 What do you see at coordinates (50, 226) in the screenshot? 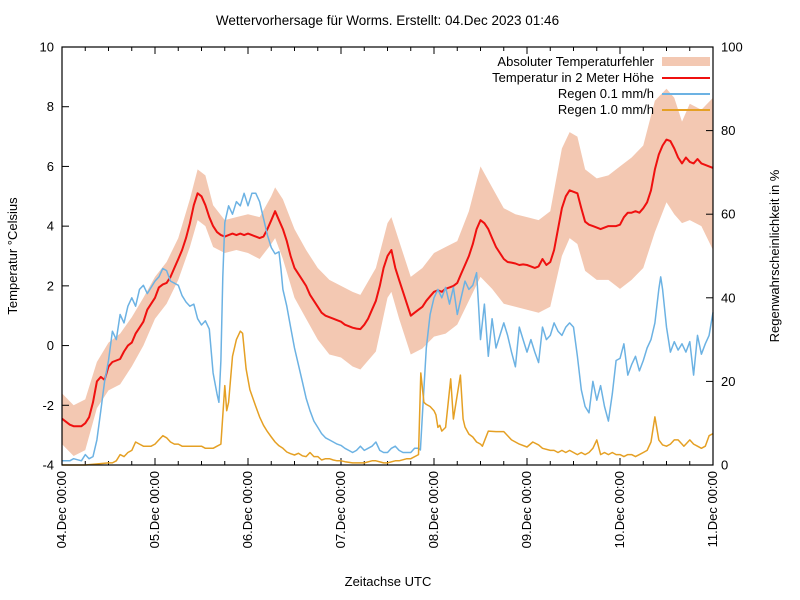
I see `y-tick-label: 4` at bounding box center [50, 226].